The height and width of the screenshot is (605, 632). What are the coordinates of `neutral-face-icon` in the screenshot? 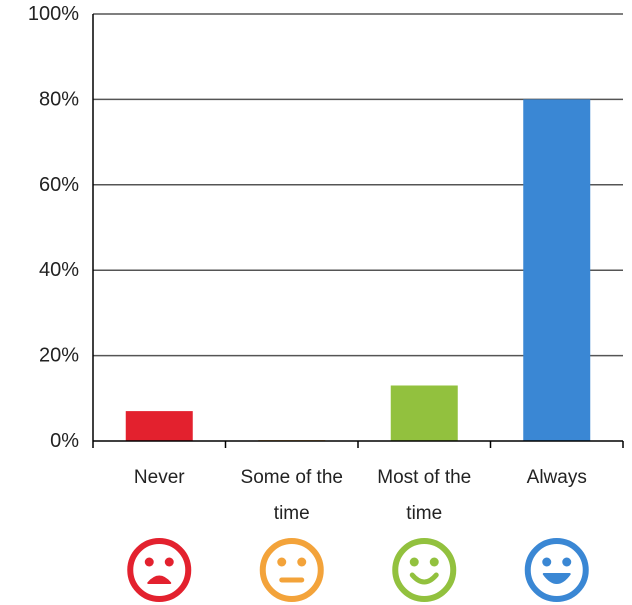 It's located at (291, 570).